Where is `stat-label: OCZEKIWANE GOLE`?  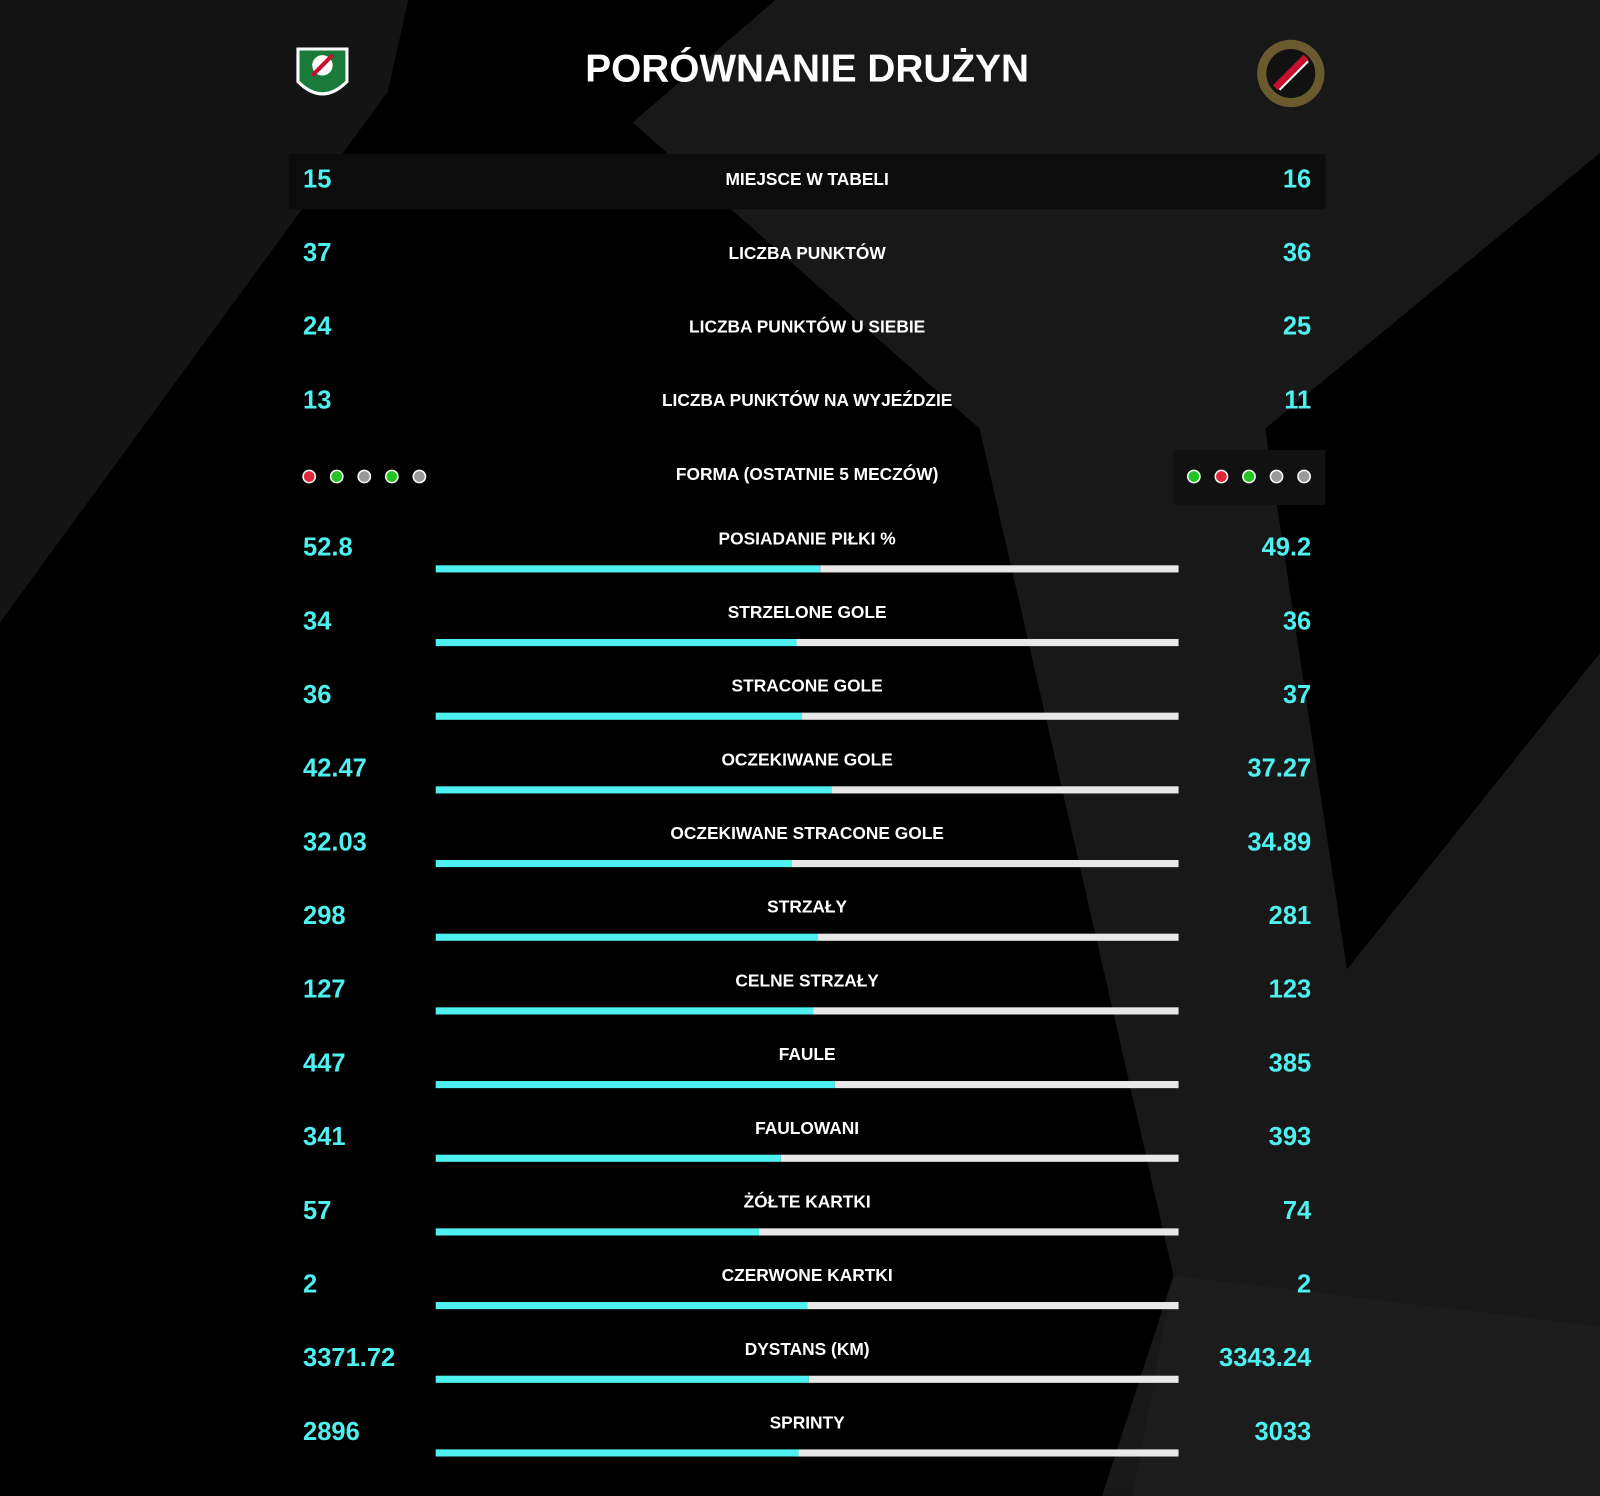
stat-label: OCZEKIWANE GOLE is located at coordinates (806, 759).